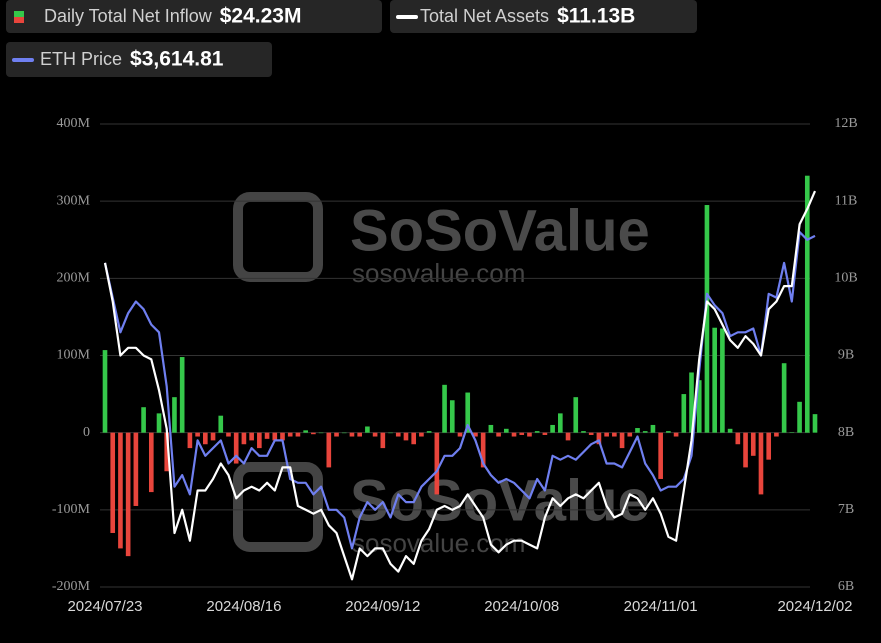  I want to click on legend-value: $24.23M, so click(261, 16).